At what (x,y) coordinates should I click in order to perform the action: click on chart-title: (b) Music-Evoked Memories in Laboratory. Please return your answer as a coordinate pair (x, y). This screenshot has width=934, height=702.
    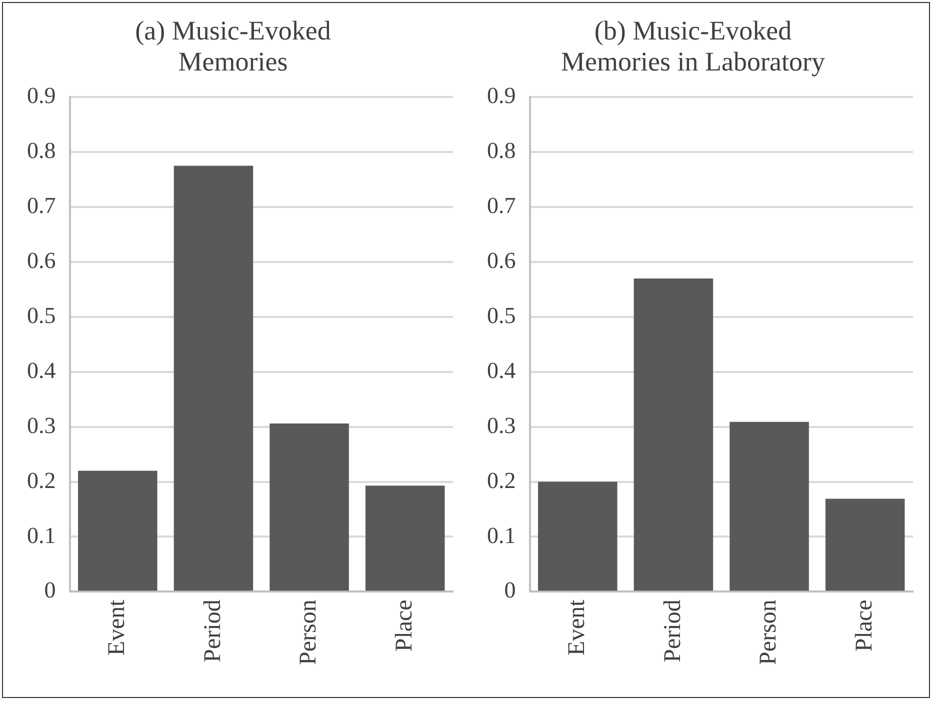
    Looking at the image, I should click on (693, 46).